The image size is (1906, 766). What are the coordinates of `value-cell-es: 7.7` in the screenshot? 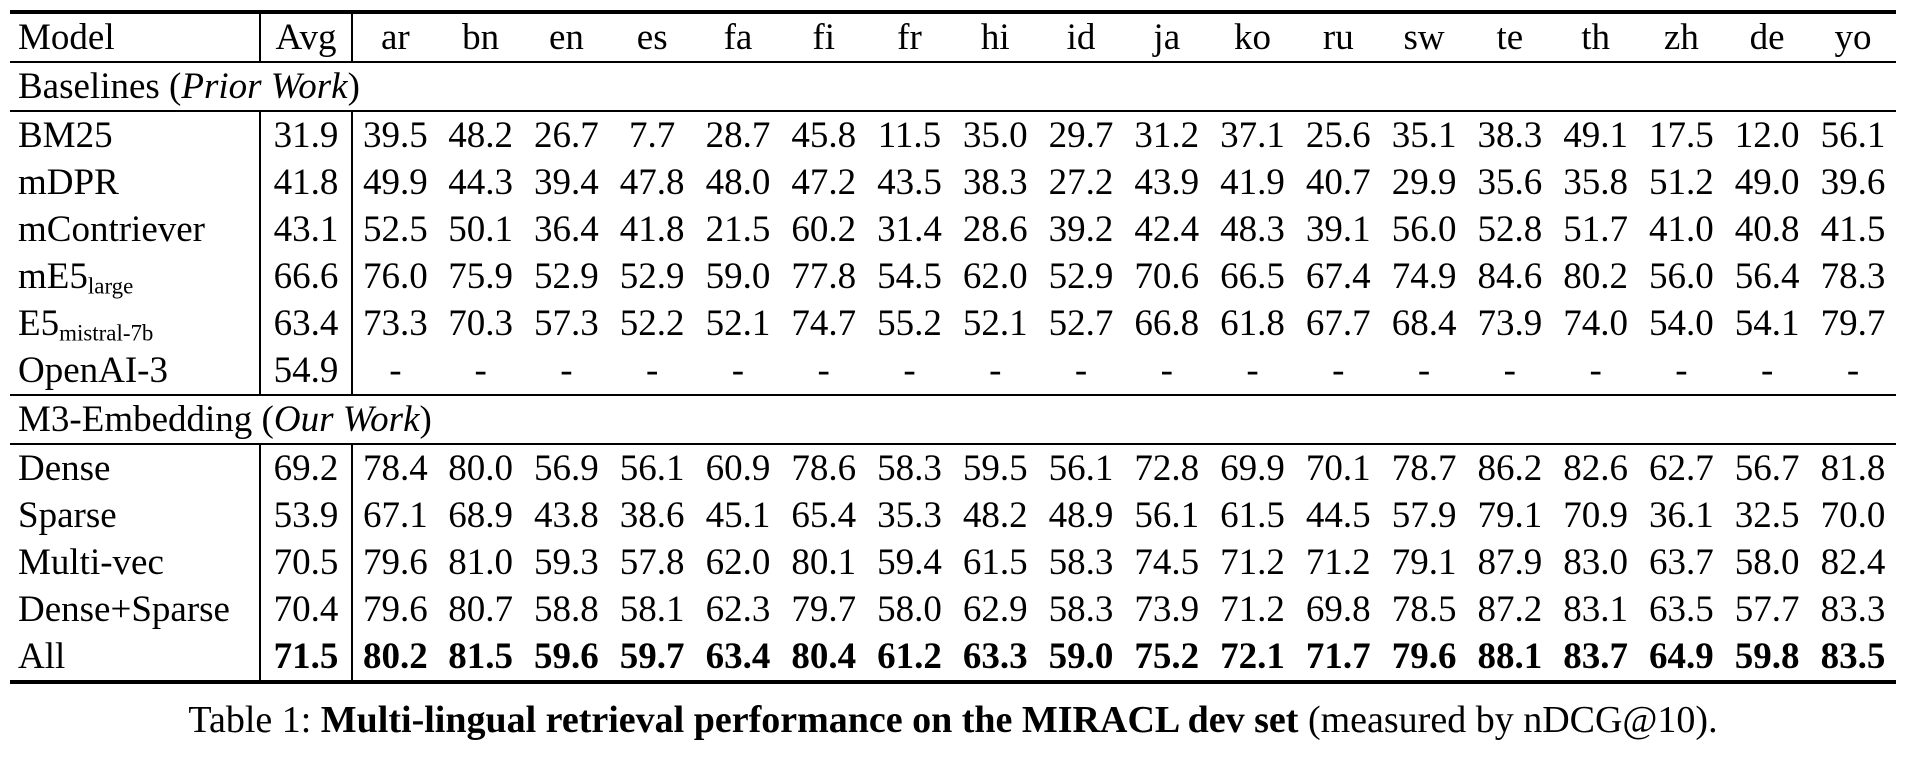 It's located at (652, 135).